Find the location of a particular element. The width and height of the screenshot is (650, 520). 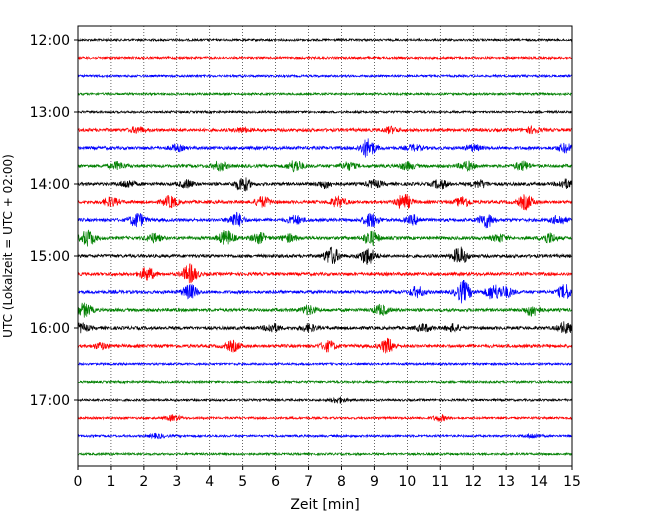

y-tick-label: 14:00 is located at coordinates (50, 185).